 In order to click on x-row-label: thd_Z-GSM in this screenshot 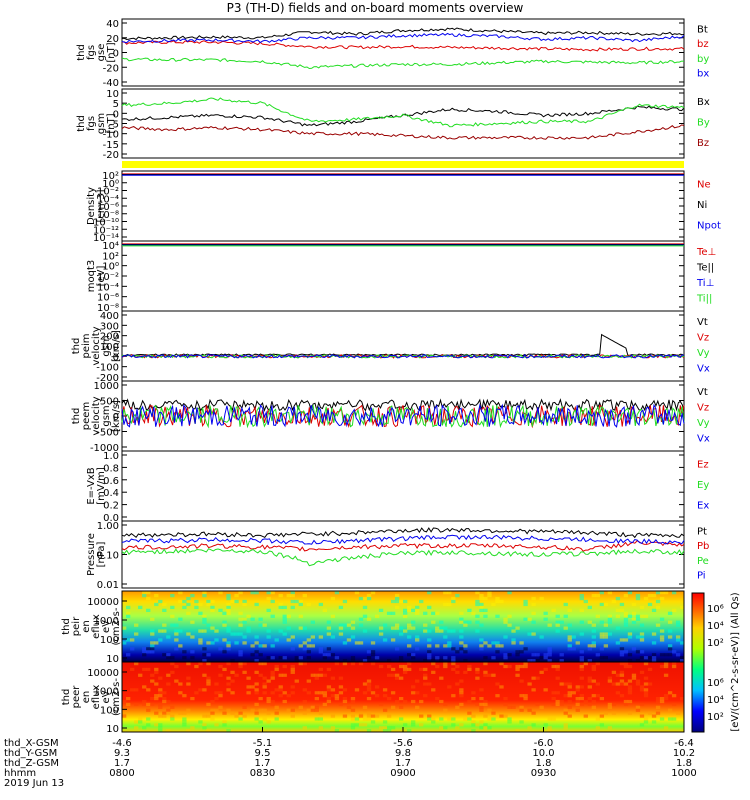, I will do `click(31, 763)`.